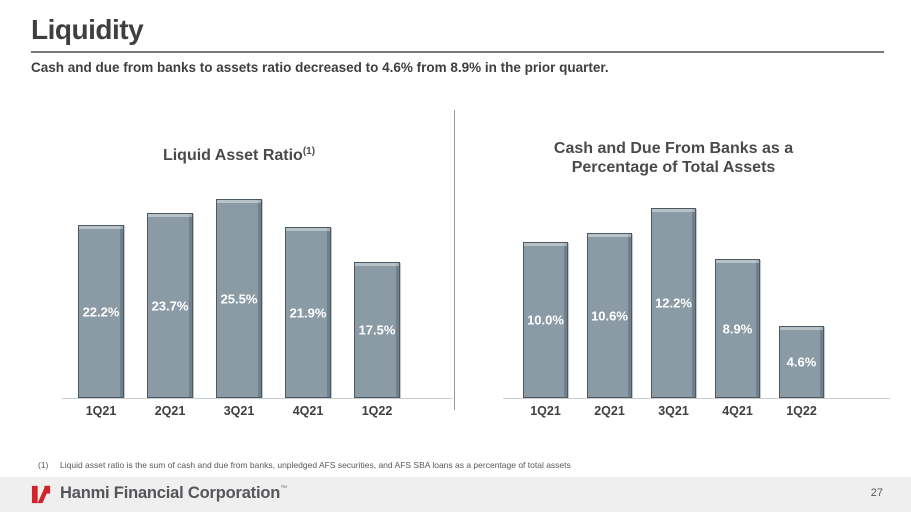  I want to click on bar-4q21: 8.9%, so click(737, 328).